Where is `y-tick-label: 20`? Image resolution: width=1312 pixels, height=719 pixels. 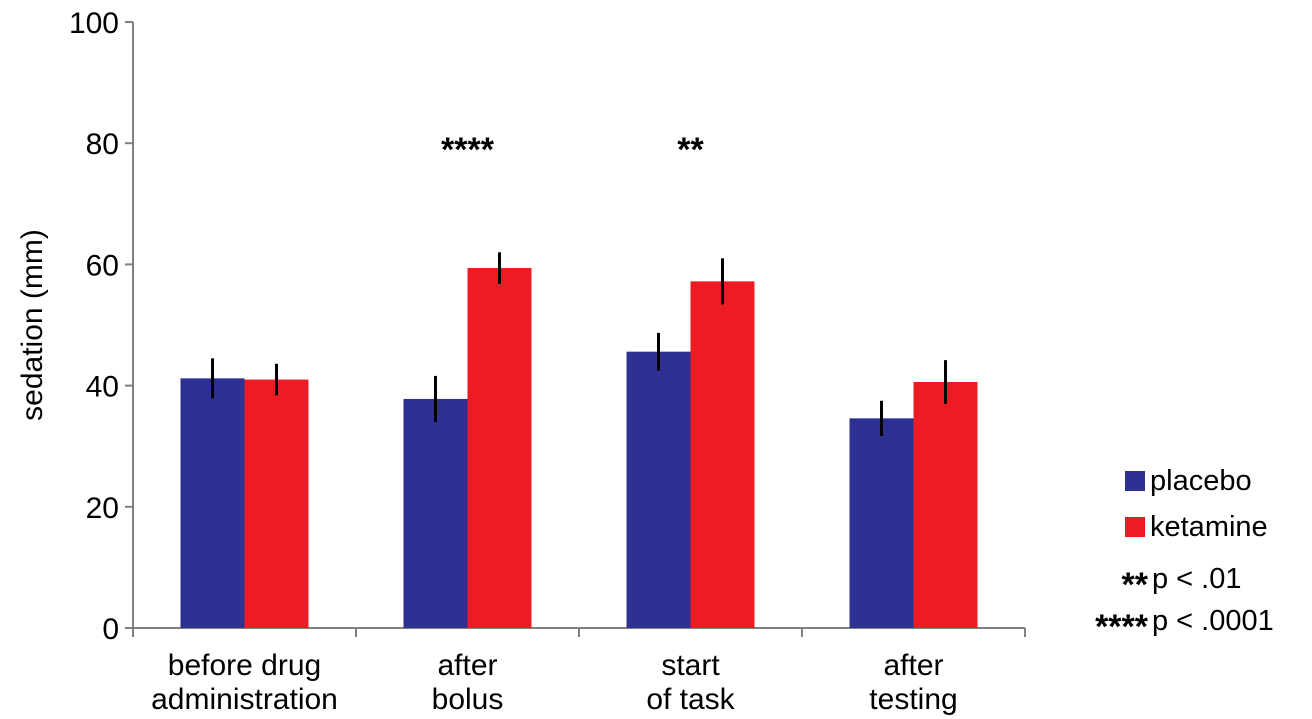 y-tick-label: 20 is located at coordinates (102, 508).